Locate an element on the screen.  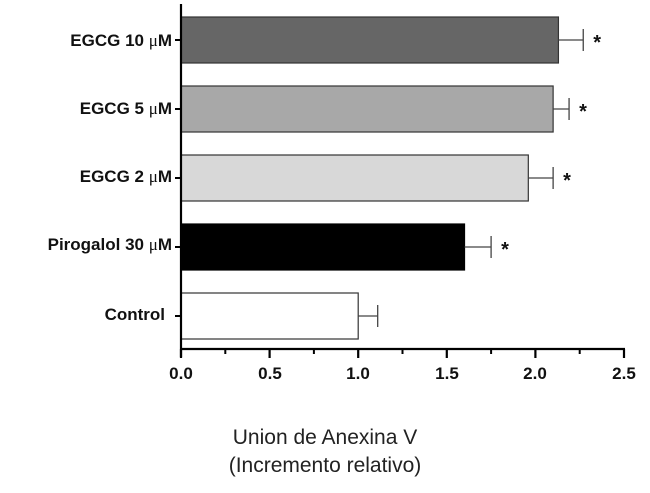
category-label-egcg-5: EGCG 5 μM is located at coordinates (126, 109).